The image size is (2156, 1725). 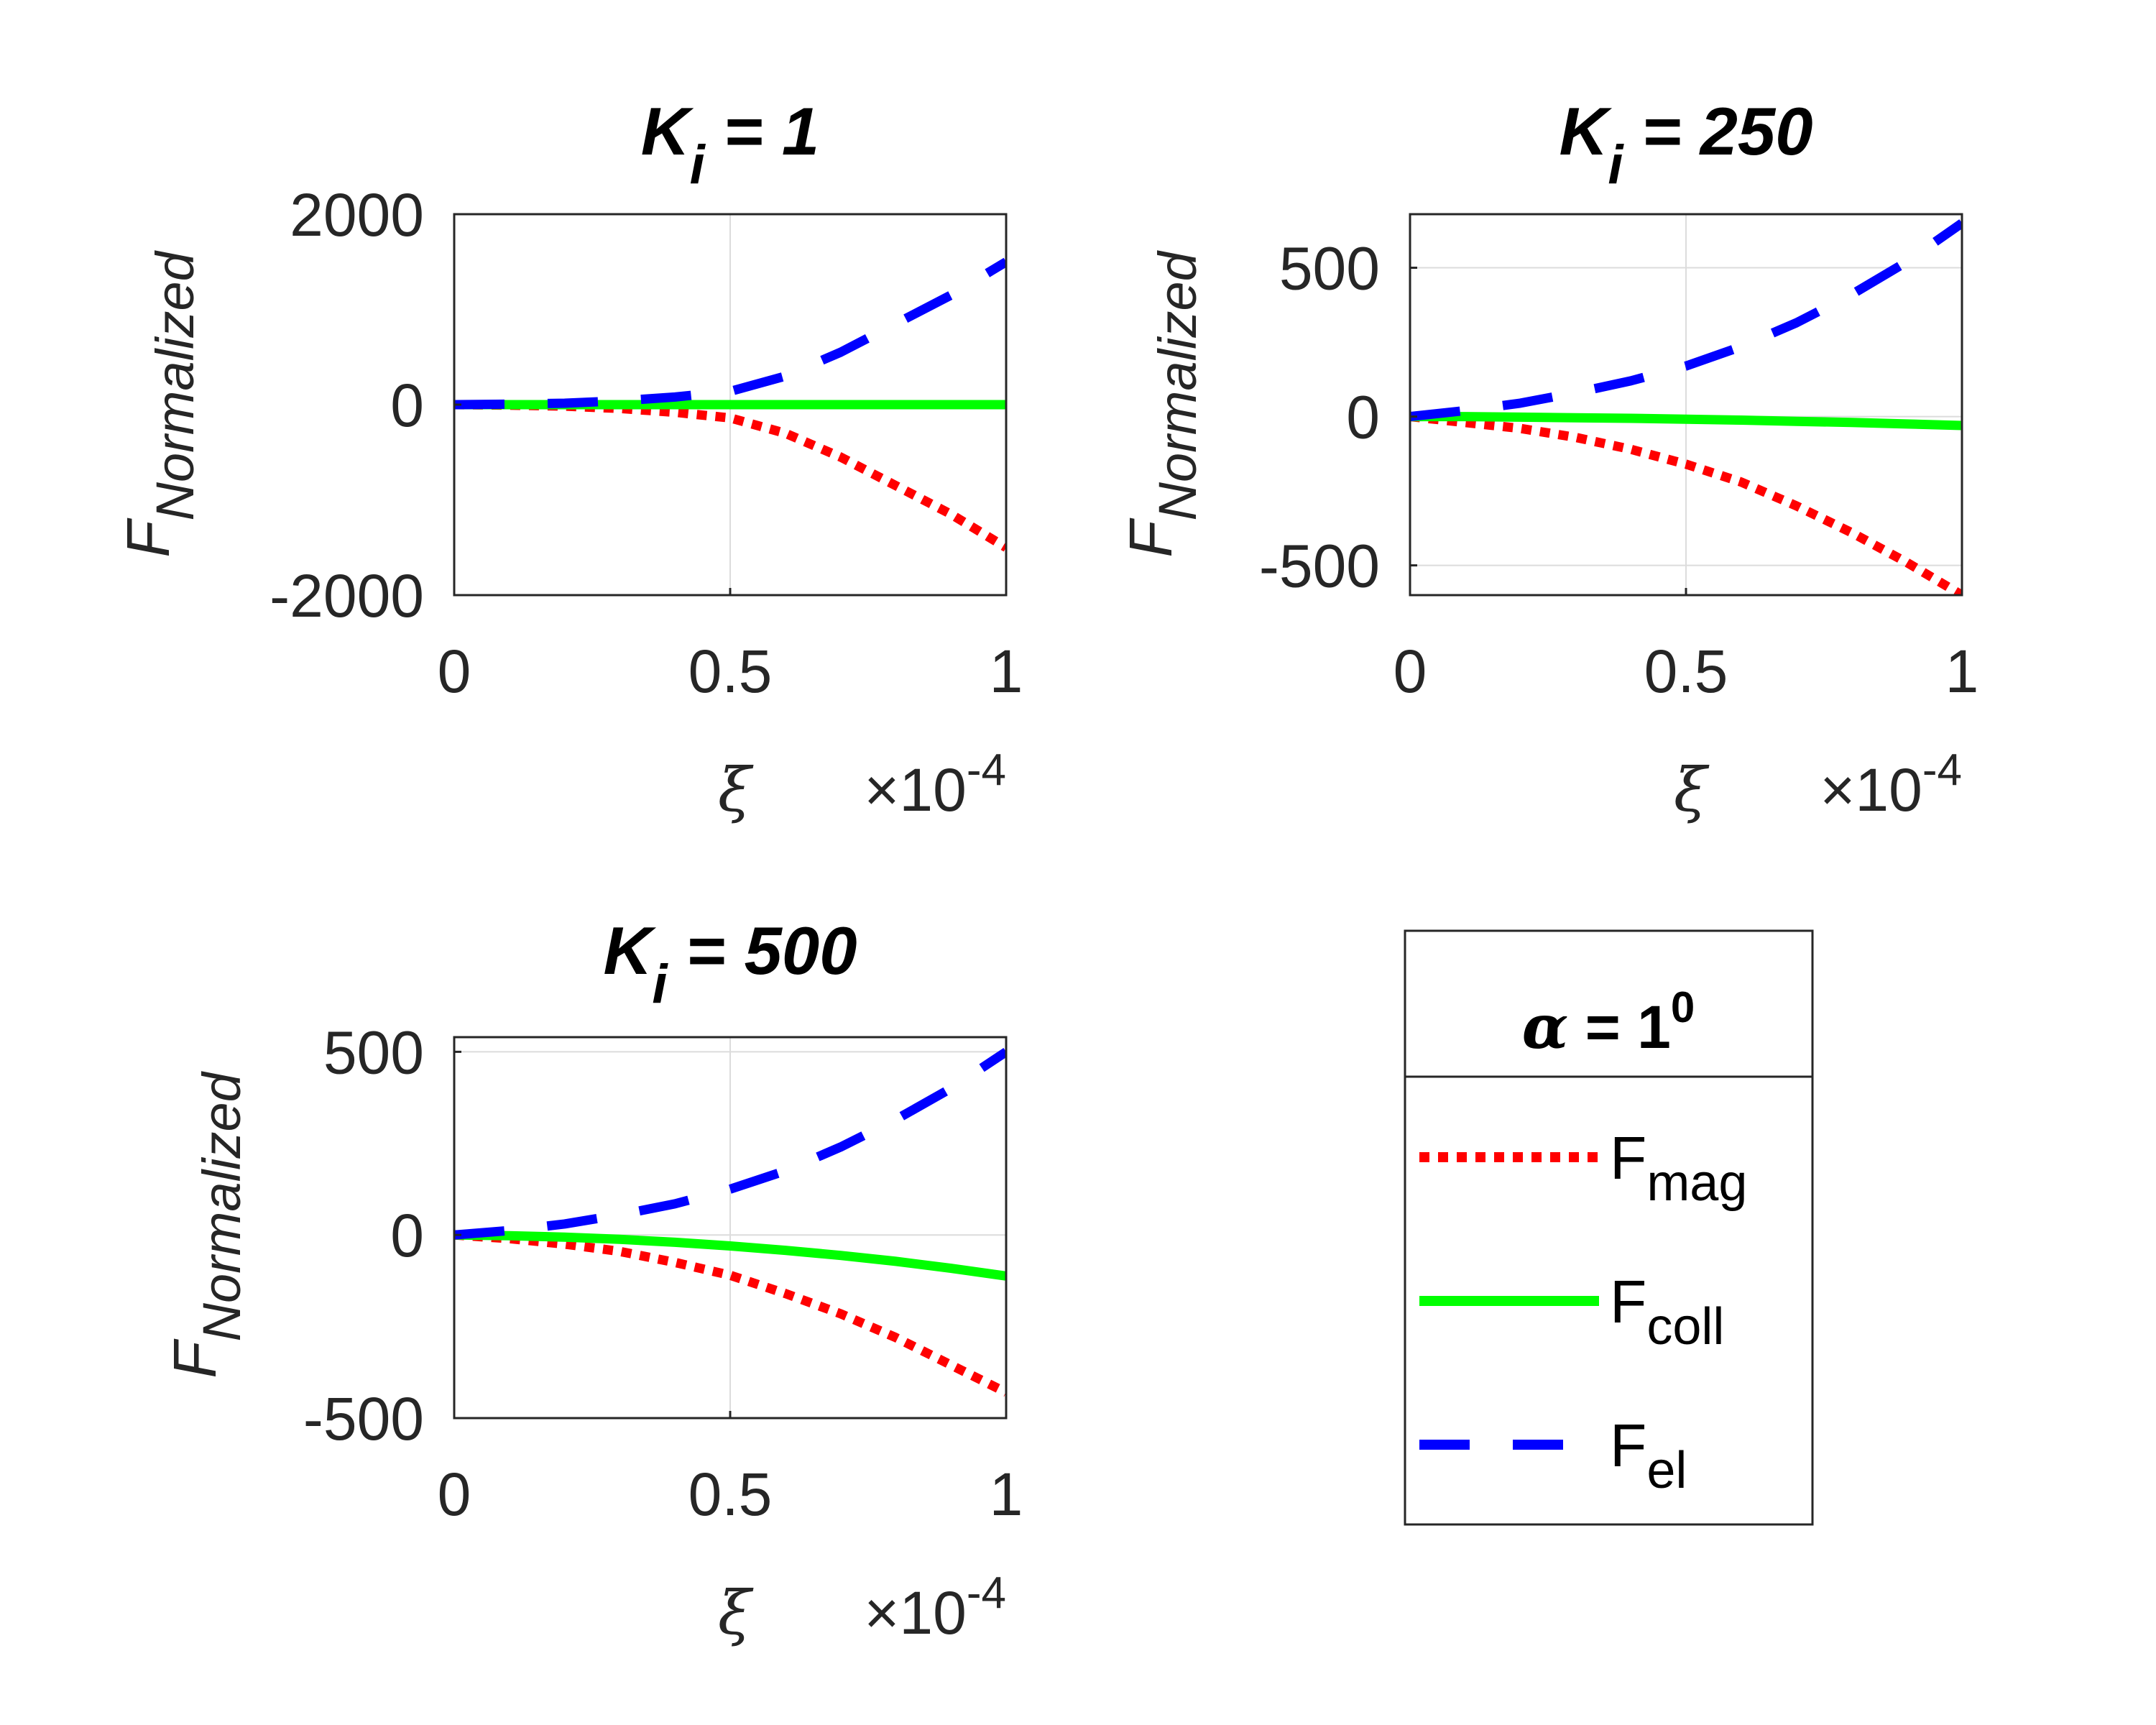 What do you see at coordinates (1628, 1445) in the screenshot?
I see `legend-label-el-main: F` at bounding box center [1628, 1445].